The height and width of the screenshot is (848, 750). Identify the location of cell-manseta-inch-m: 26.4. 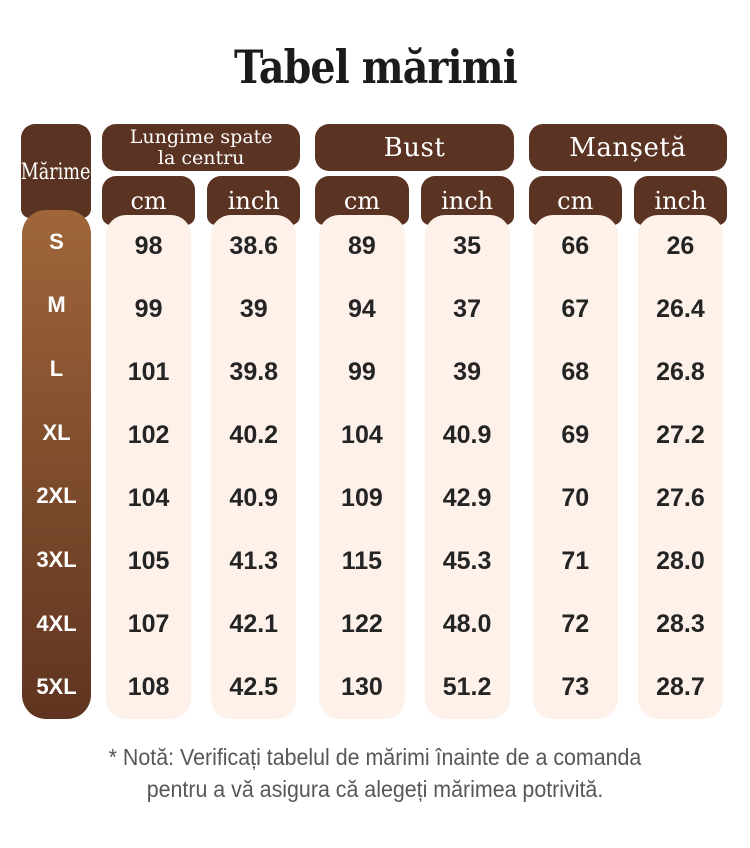
(680, 309).